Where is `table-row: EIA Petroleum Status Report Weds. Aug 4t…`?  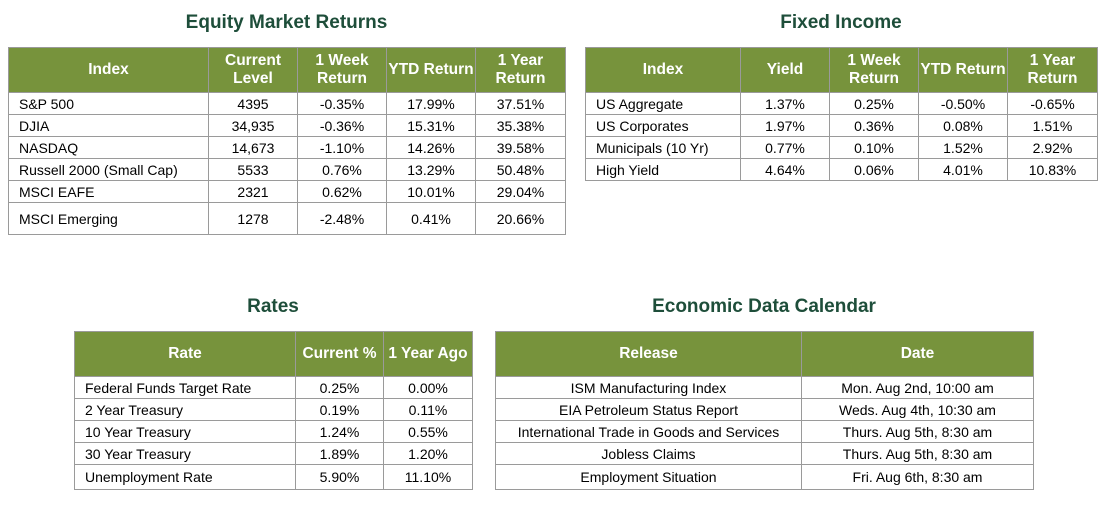
table-row: EIA Petroleum Status Report Weds. Aug 4t… is located at coordinates (764, 409).